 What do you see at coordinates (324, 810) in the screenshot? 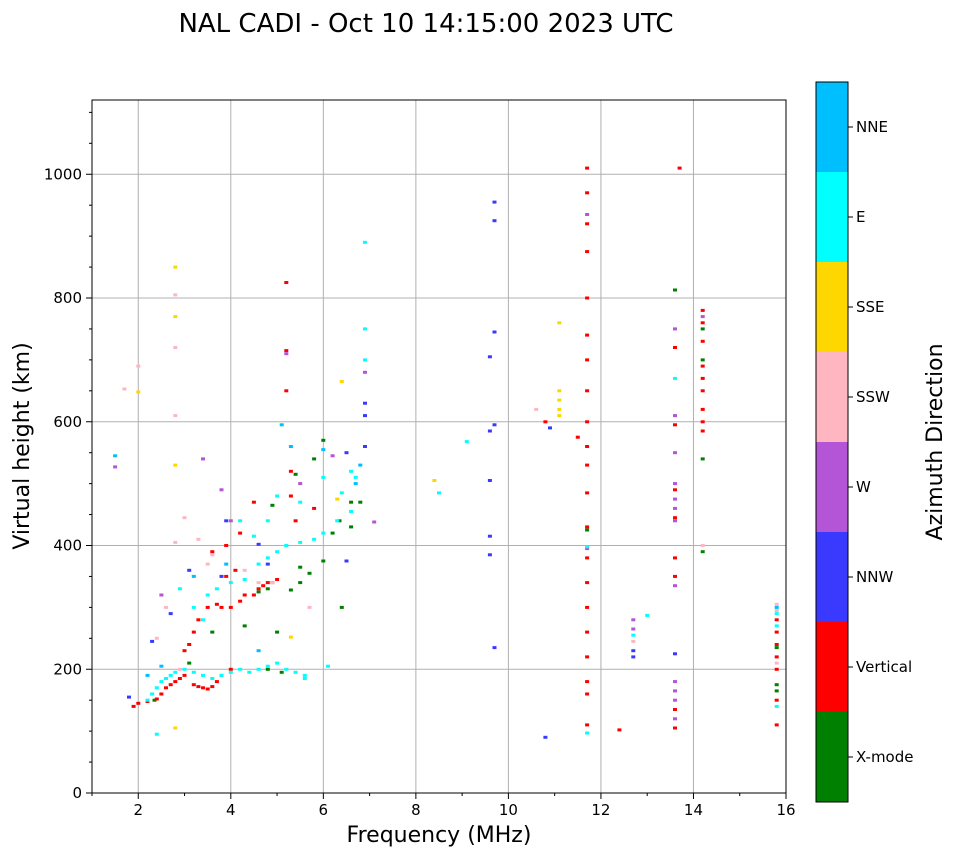
I see `x-tick-label: 6` at bounding box center [324, 810].